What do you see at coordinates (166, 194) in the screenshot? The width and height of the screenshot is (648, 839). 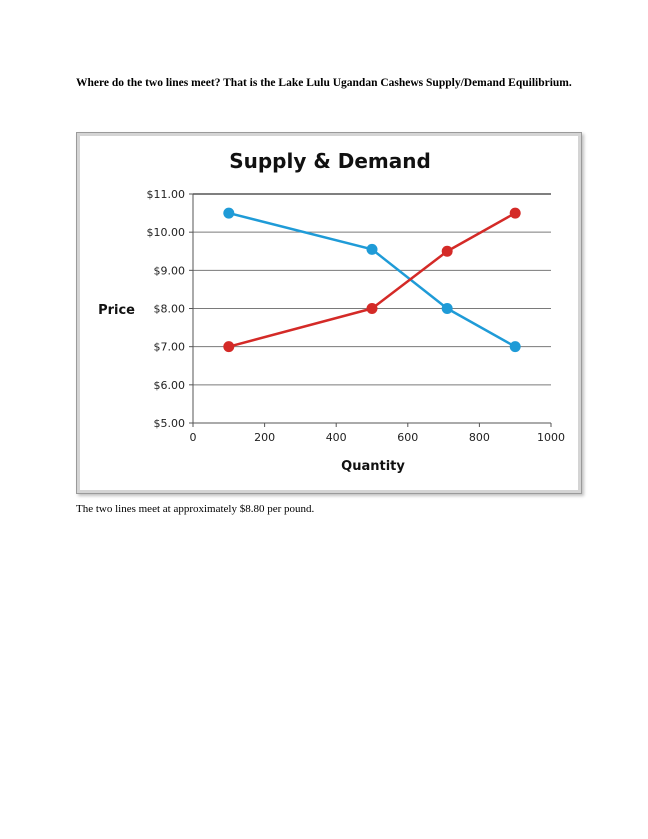 I see `y-tick-label: $11.00` at bounding box center [166, 194].